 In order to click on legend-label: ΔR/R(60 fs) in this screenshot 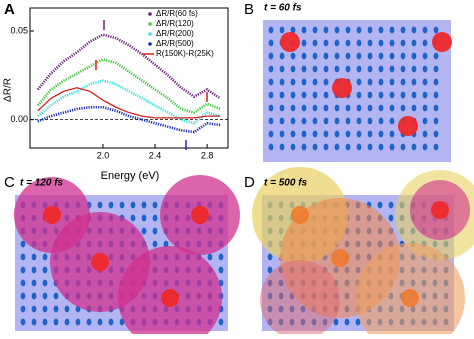, I will do `click(177, 13)`.